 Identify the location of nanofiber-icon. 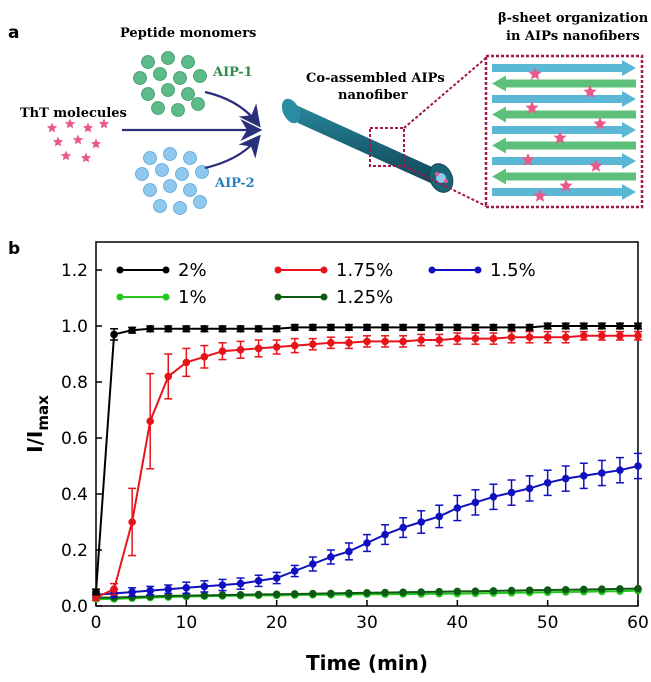
(367, 145).